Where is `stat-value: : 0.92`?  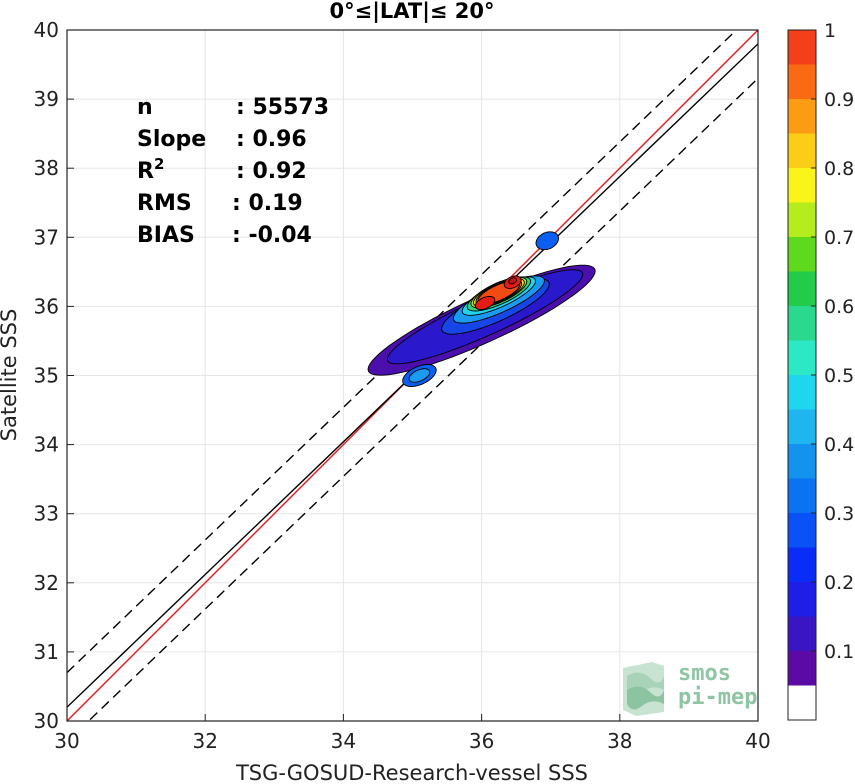 stat-value: : 0.92 is located at coordinates (271, 171).